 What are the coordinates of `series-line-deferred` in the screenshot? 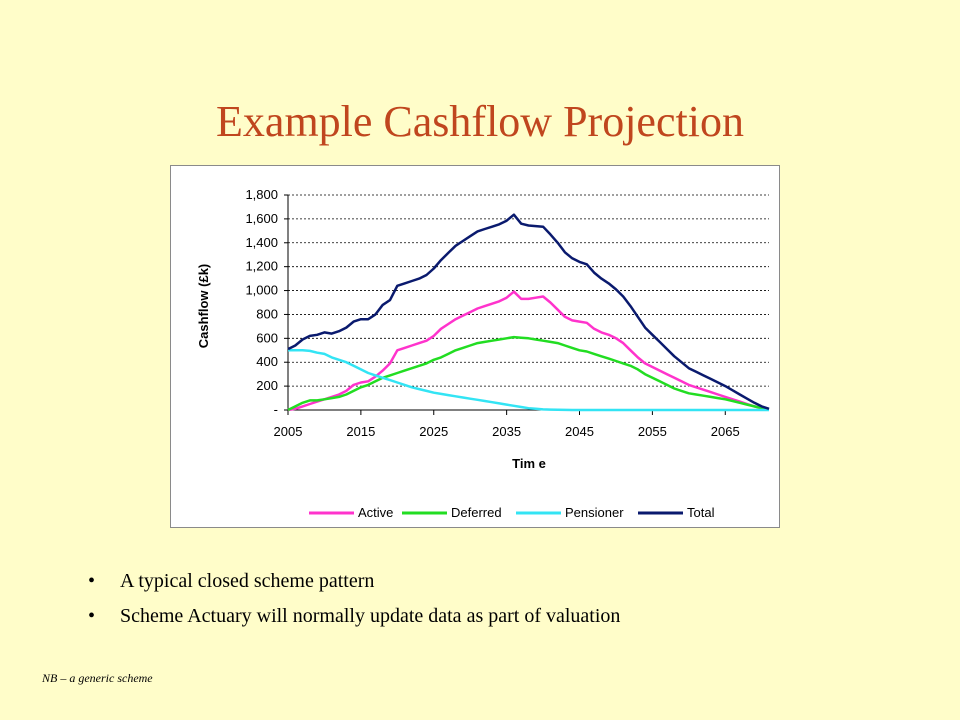 It's located at (528, 373).